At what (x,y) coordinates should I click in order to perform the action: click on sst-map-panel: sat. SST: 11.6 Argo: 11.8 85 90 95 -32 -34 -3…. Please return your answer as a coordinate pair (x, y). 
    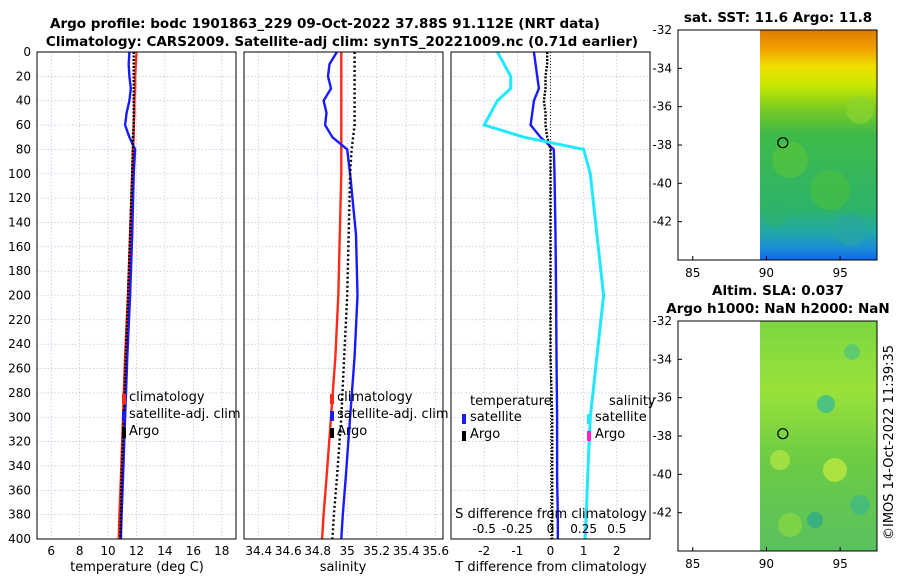
    Looking at the image, I should click on (765, 145).